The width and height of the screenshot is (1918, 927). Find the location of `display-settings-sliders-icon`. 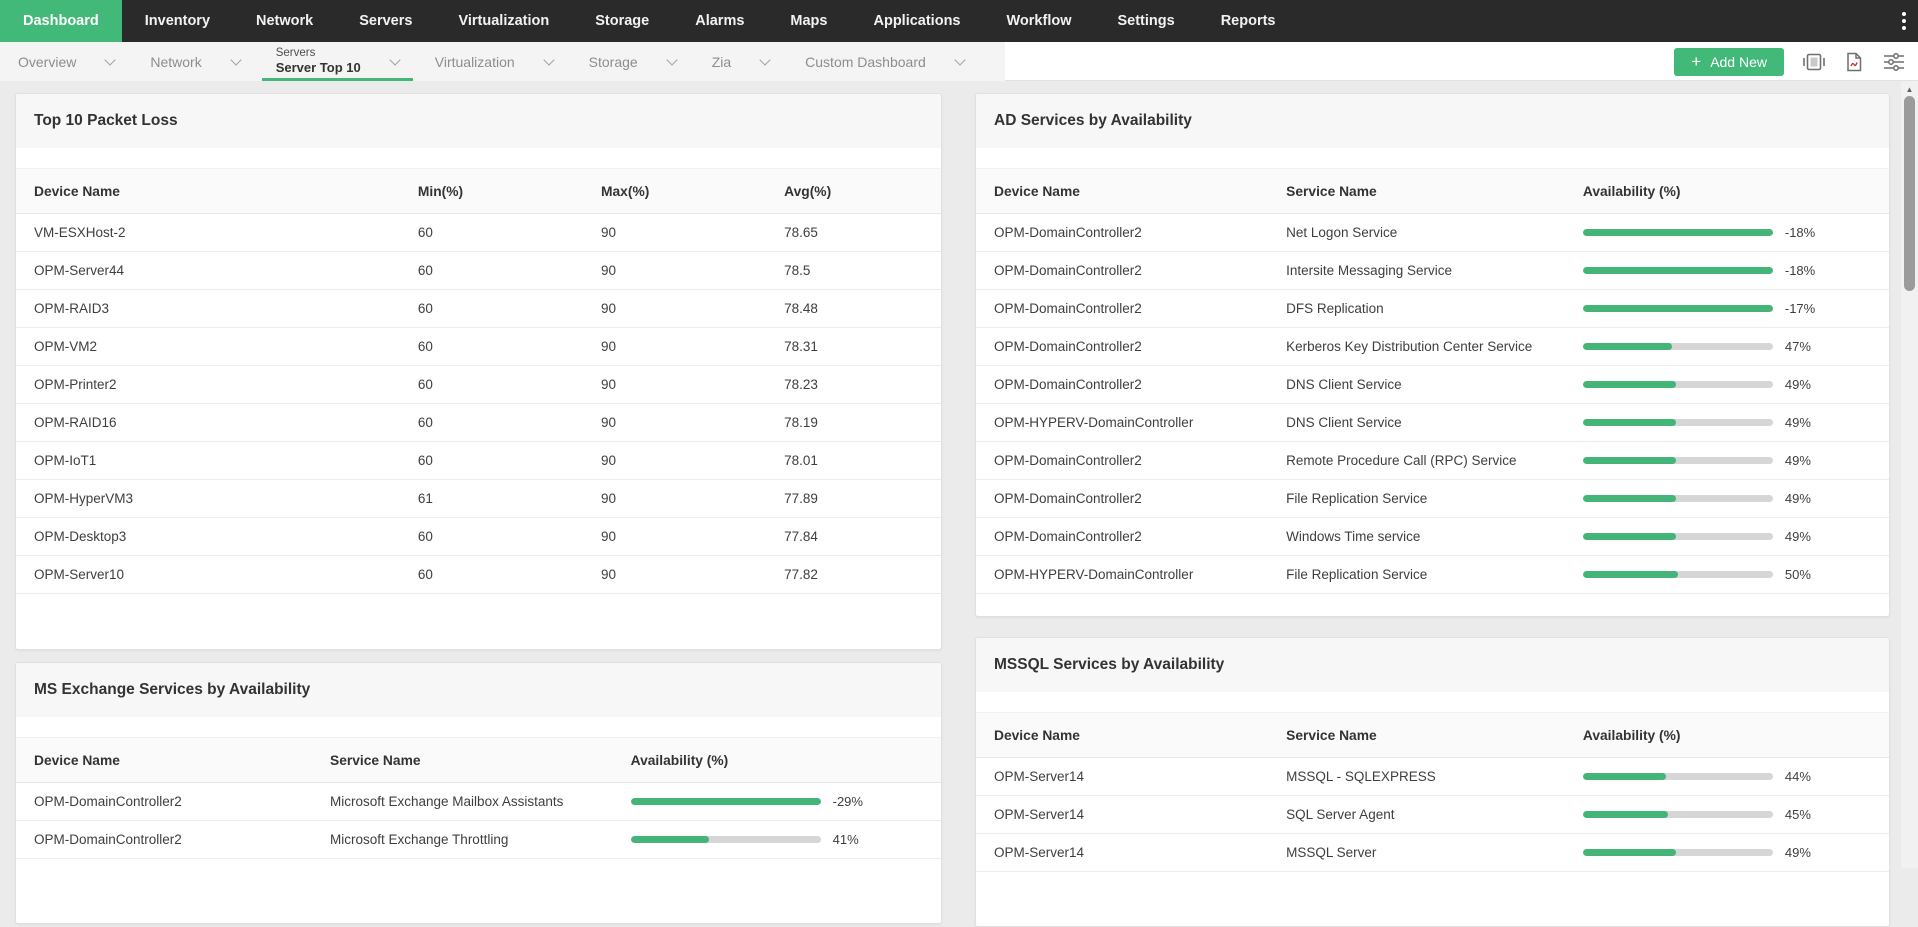

display-settings-sliders-icon is located at coordinates (1894, 62).